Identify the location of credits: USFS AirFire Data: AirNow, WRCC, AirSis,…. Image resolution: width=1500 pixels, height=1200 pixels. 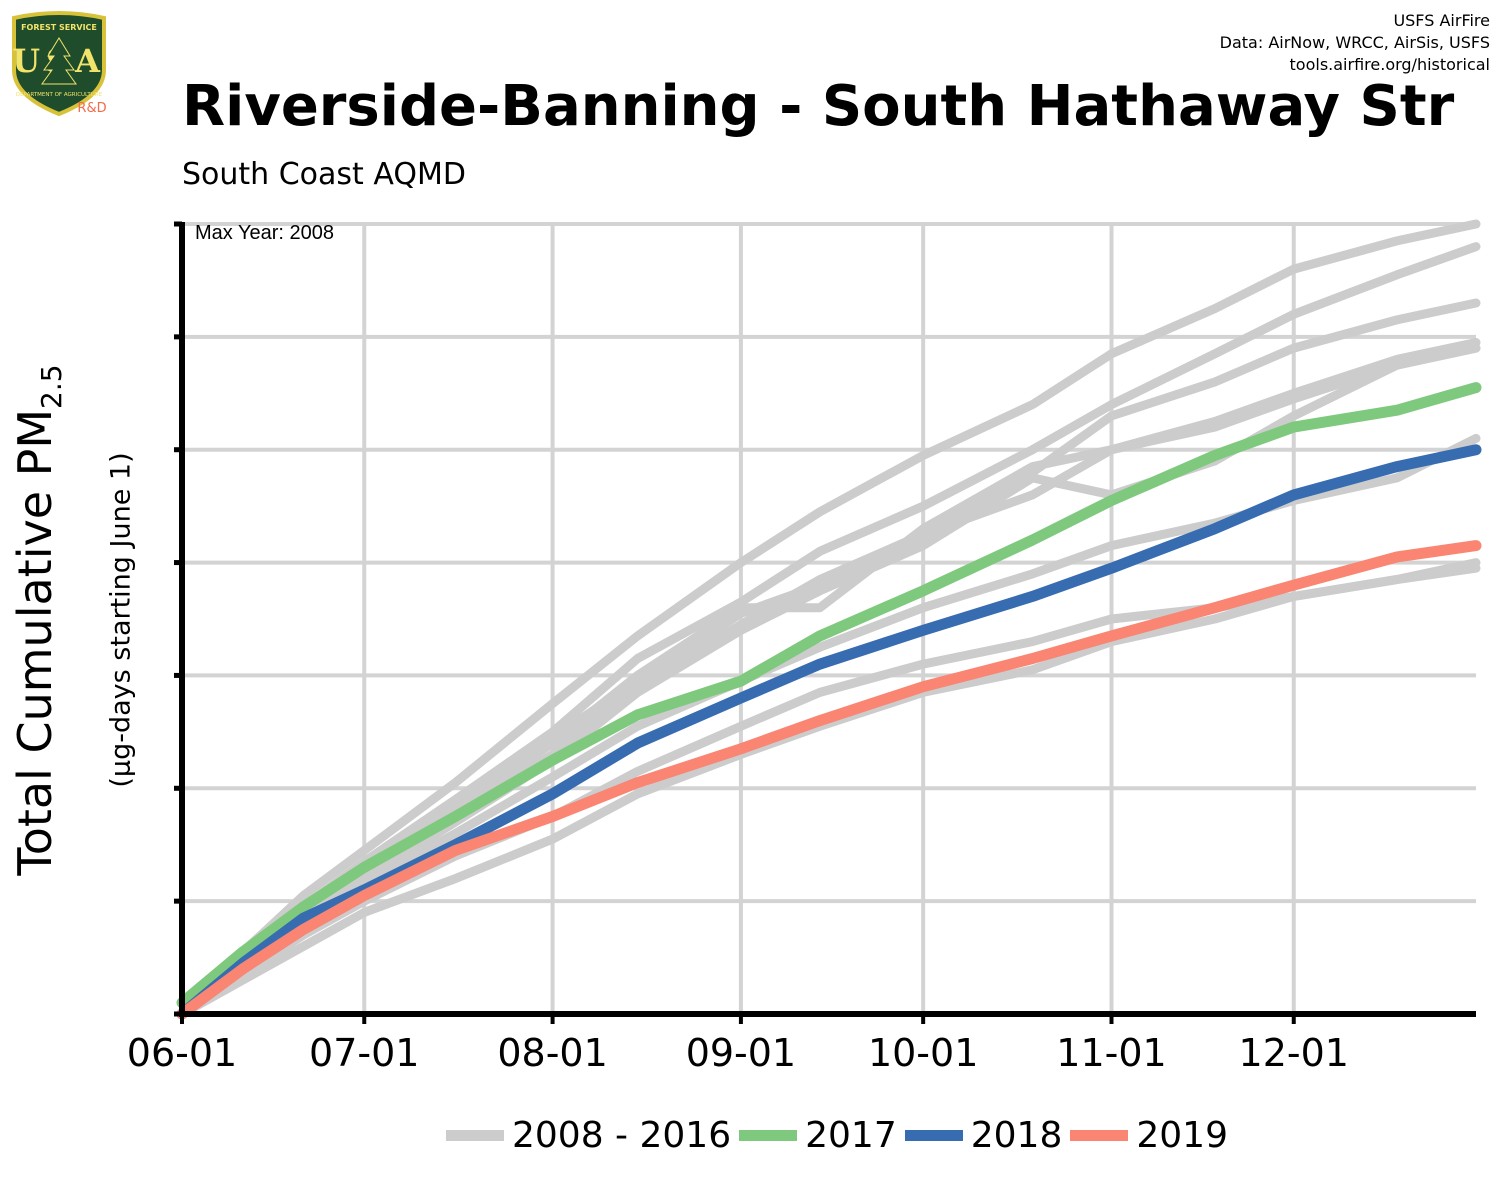
(1355, 43).